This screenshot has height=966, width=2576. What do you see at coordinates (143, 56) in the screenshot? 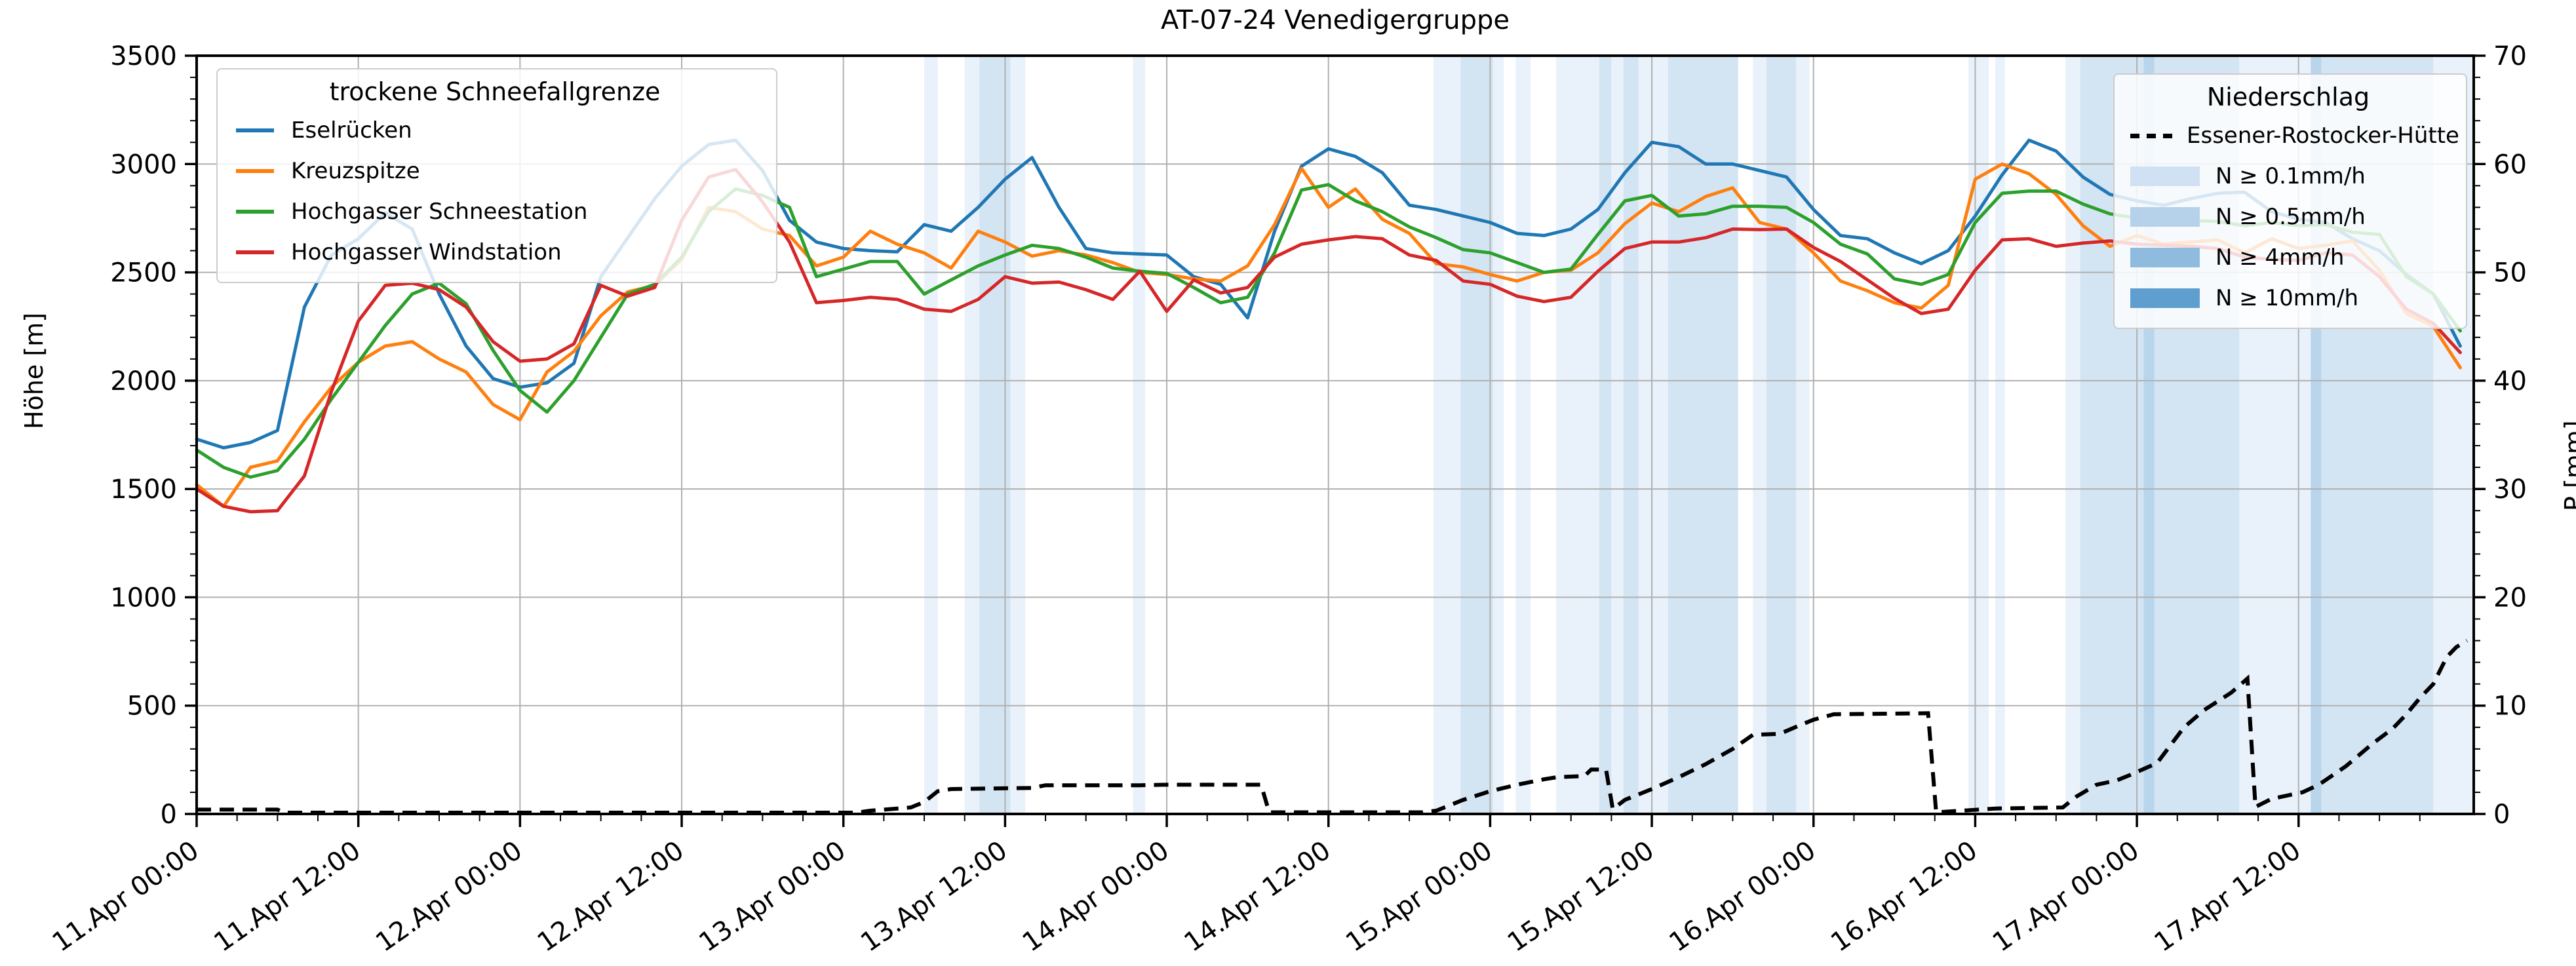
I see `y-left-tick-label: 3500` at bounding box center [143, 56].